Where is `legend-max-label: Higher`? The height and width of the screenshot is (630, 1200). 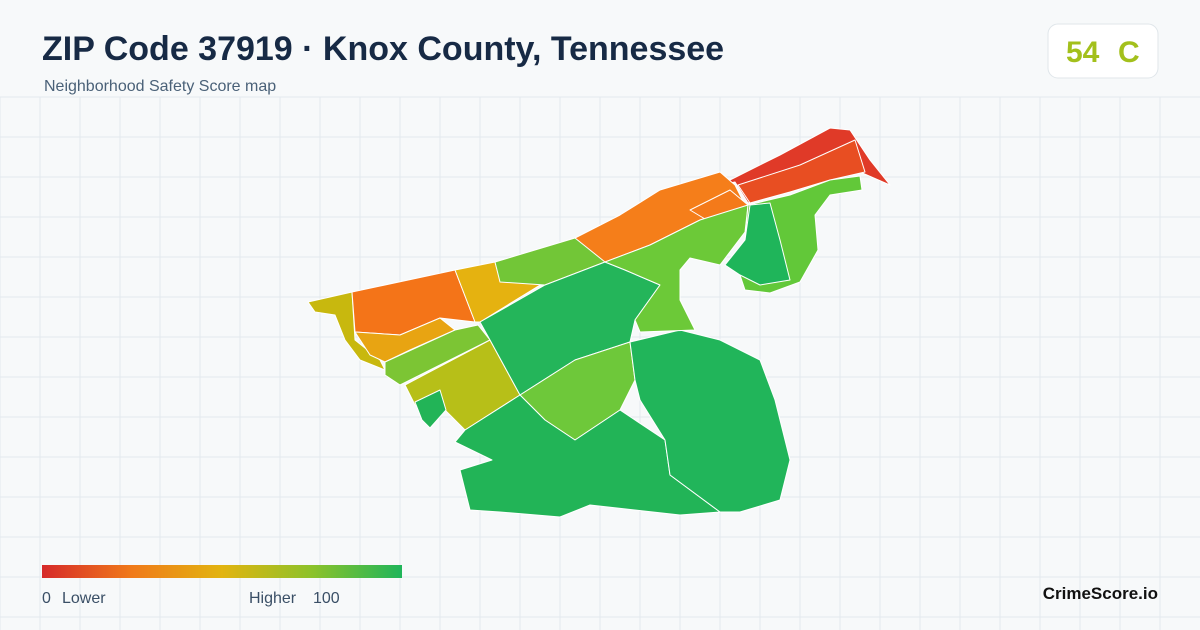 legend-max-label: Higher is located at coordinates (273, 598).